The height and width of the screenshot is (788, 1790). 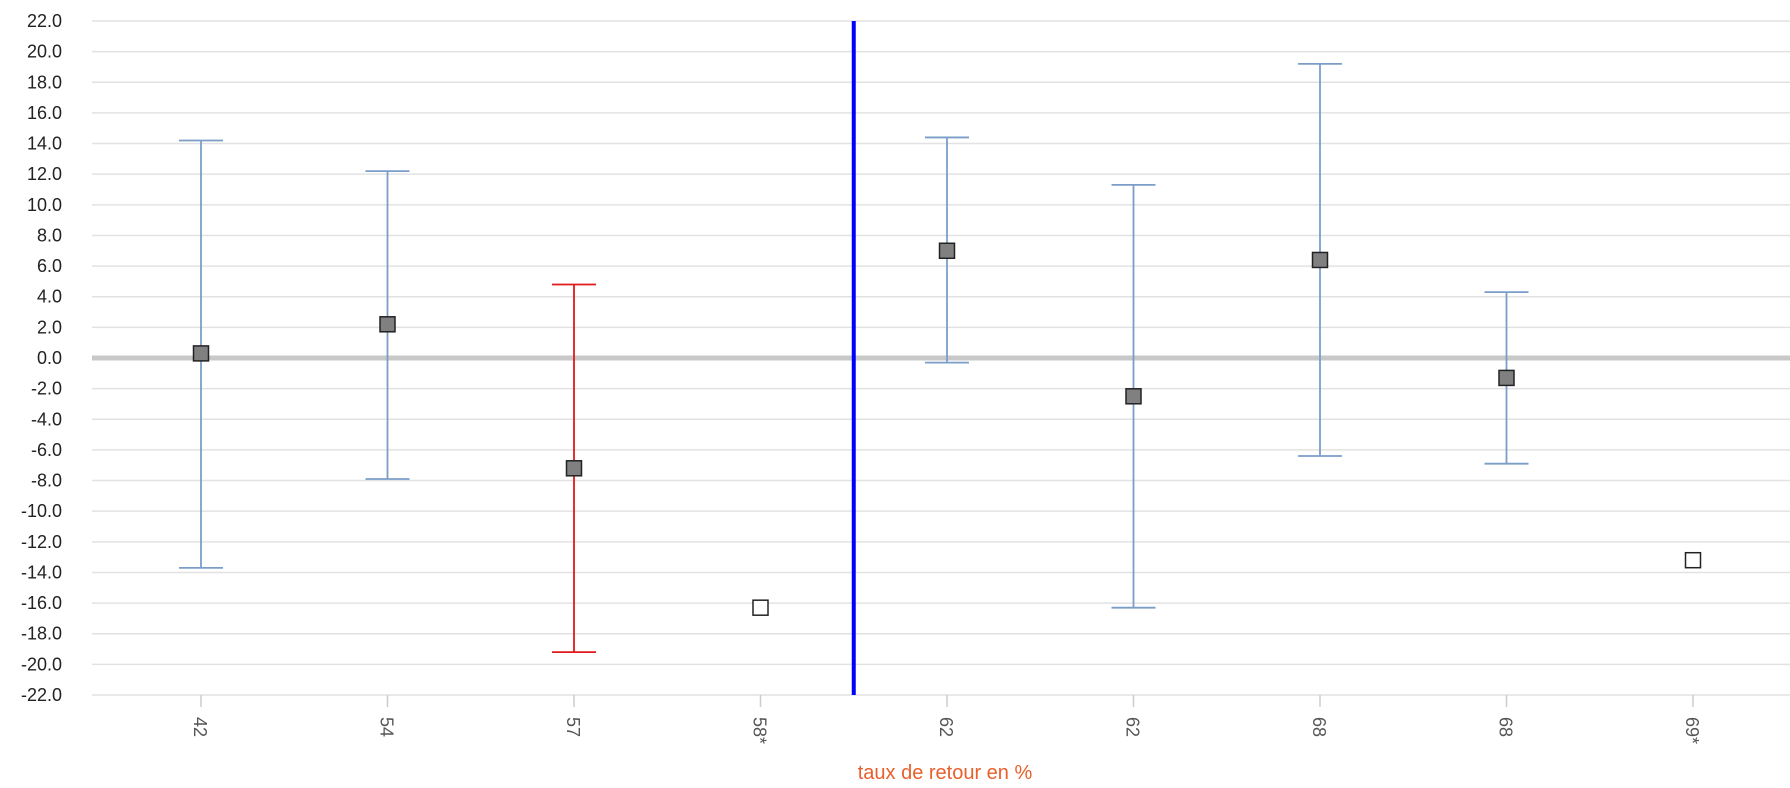 What do you see at coordinates (46, 389) in the screenshot?
I see `y-tick-label: -2.0` at bounding box center [46, 389].